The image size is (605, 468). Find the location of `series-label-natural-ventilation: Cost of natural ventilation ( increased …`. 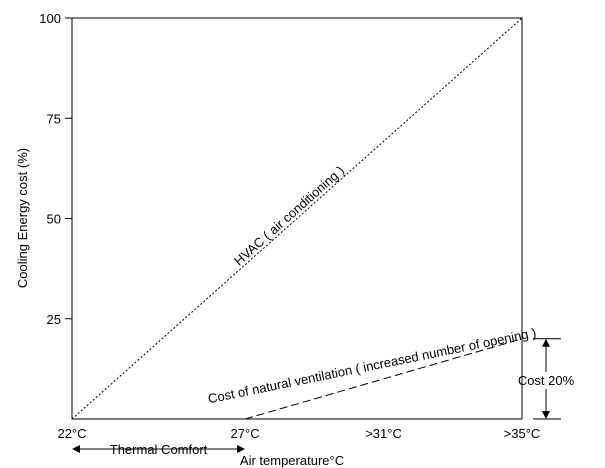

series-label-natural-ventilation: Cost of natural ventilation ( increased … is located at coordinates (372, 365).